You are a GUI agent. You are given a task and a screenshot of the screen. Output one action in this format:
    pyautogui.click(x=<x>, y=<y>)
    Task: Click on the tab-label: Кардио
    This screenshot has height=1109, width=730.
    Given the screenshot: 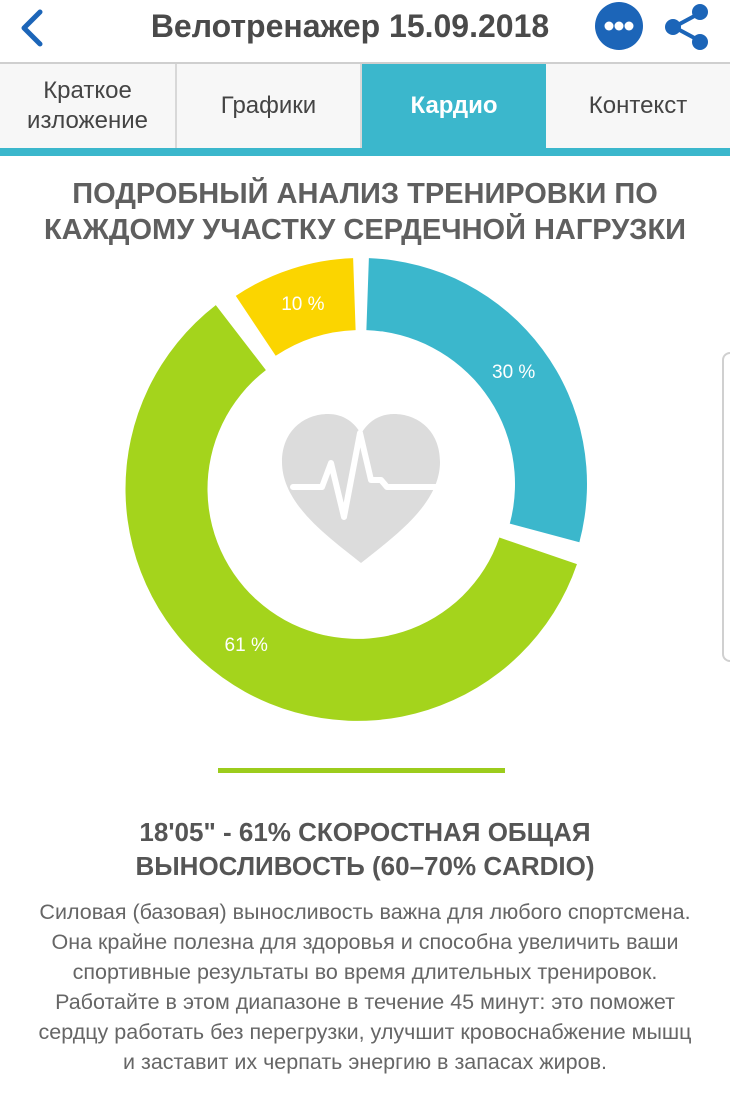 What is the action you would take?
    pyautogui.click(x=454, y=105)
    